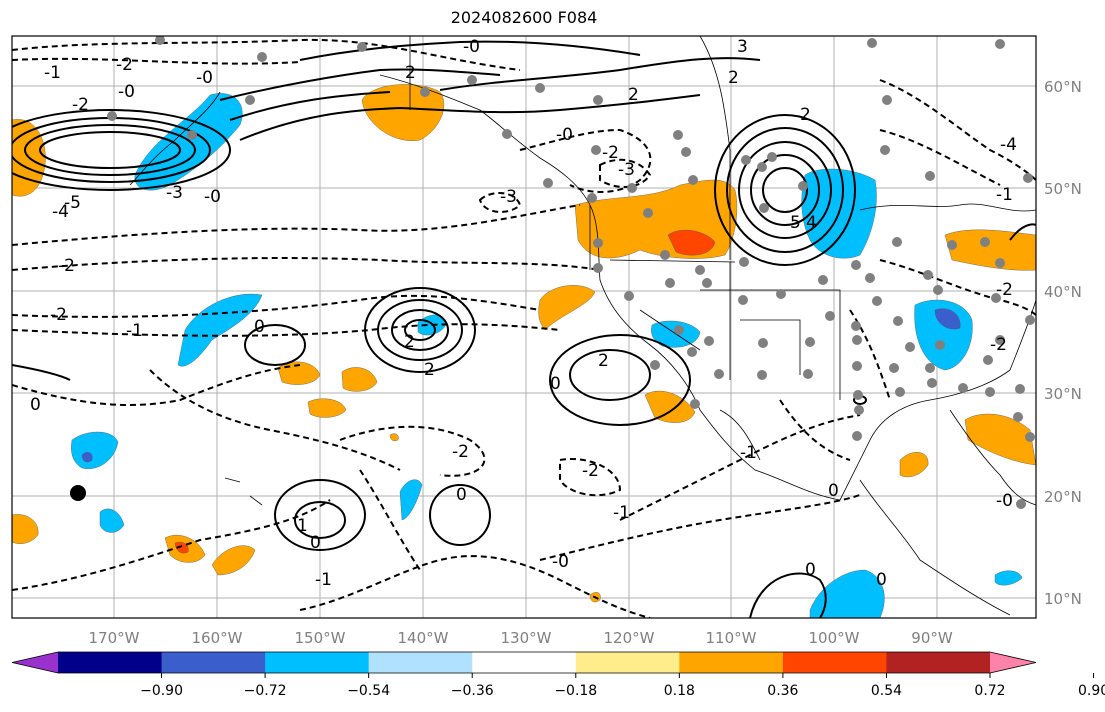  I want to click on lon-label: 90°W, so click(932, 638).